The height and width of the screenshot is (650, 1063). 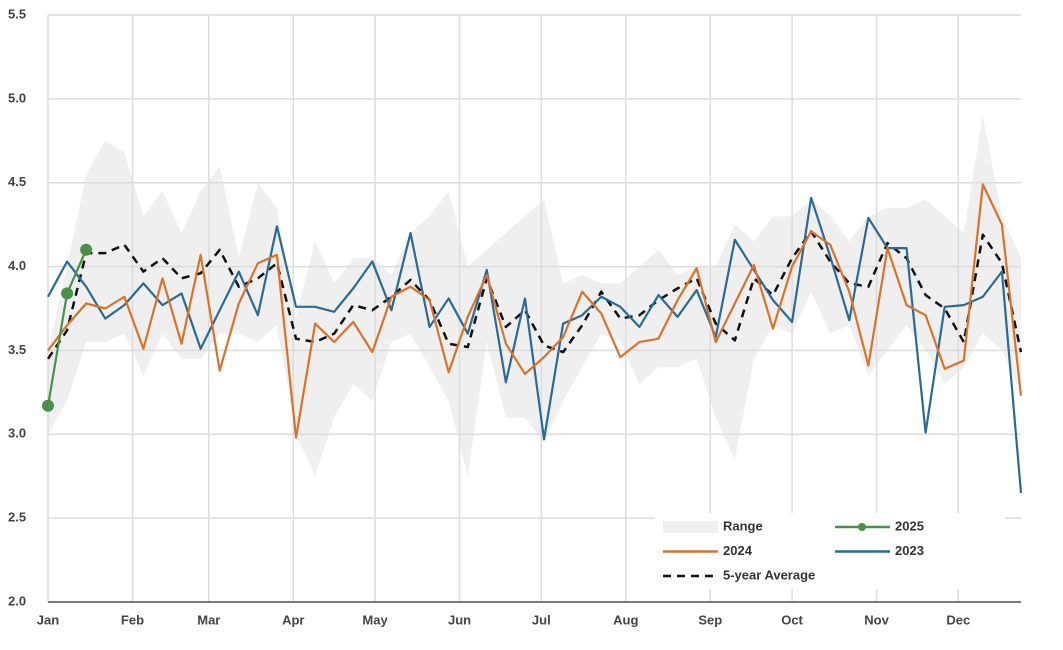 What do you see at coordinates (958, 619) in the screenshot?
I see `x-tick-label: Dec` at bounding box center [958, 619].